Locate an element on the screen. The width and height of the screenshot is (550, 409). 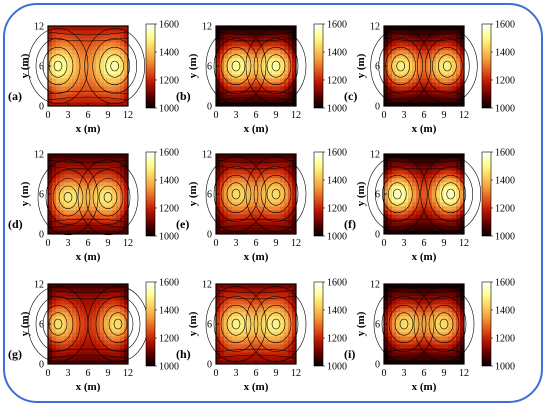
y-tick-label: 12 is located at coordinates (375, 285).